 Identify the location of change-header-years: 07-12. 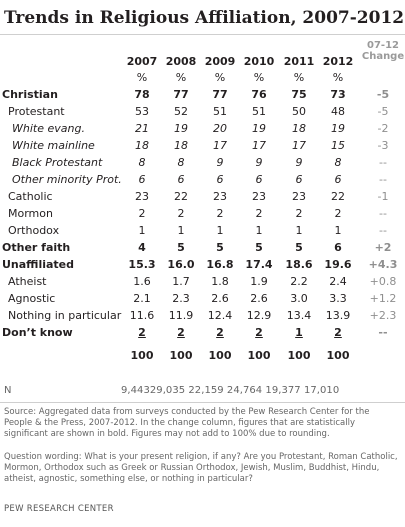
(383, 45).